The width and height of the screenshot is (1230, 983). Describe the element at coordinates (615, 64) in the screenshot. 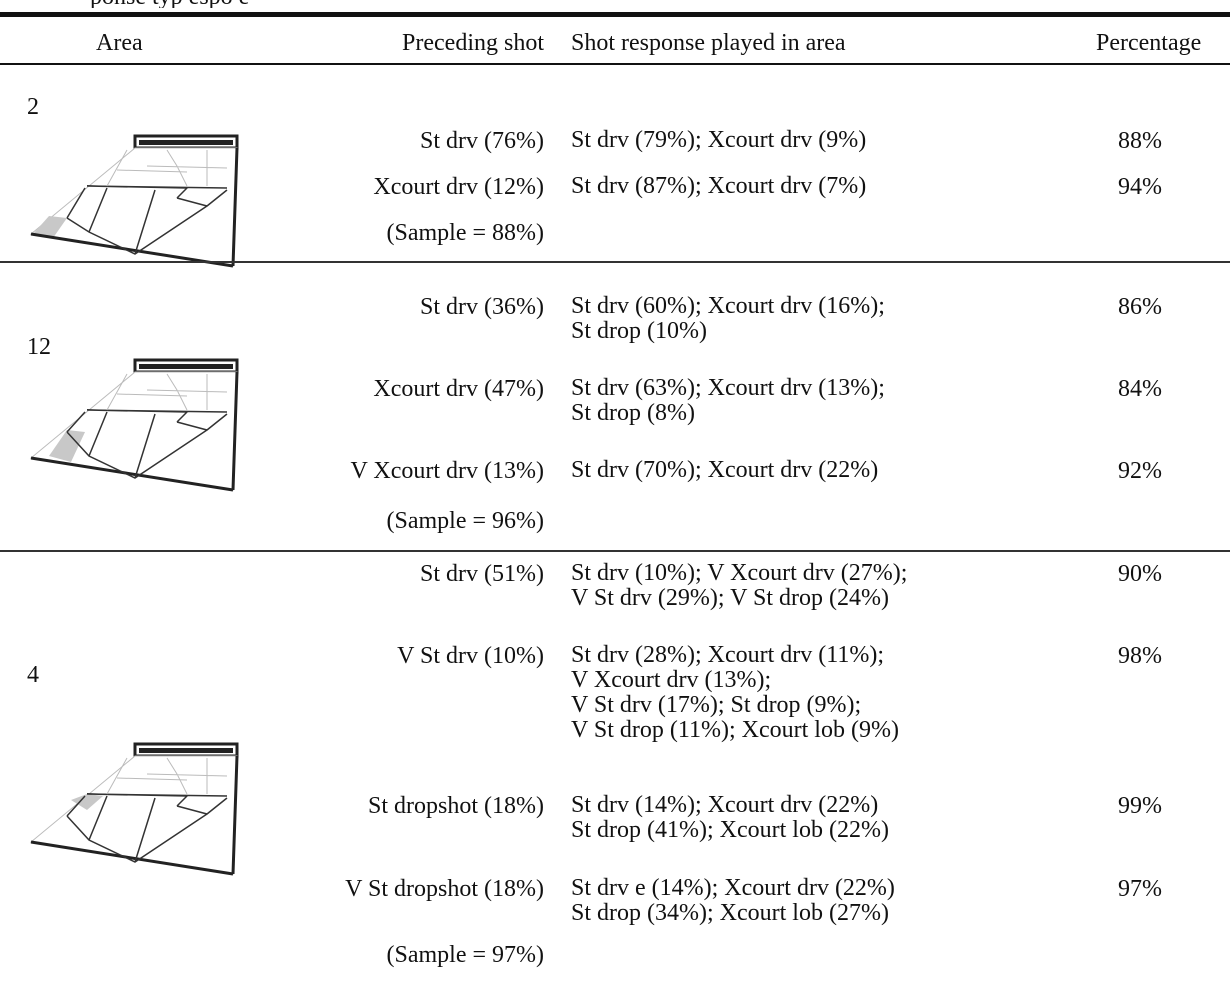

I see `header-rule` at that location.